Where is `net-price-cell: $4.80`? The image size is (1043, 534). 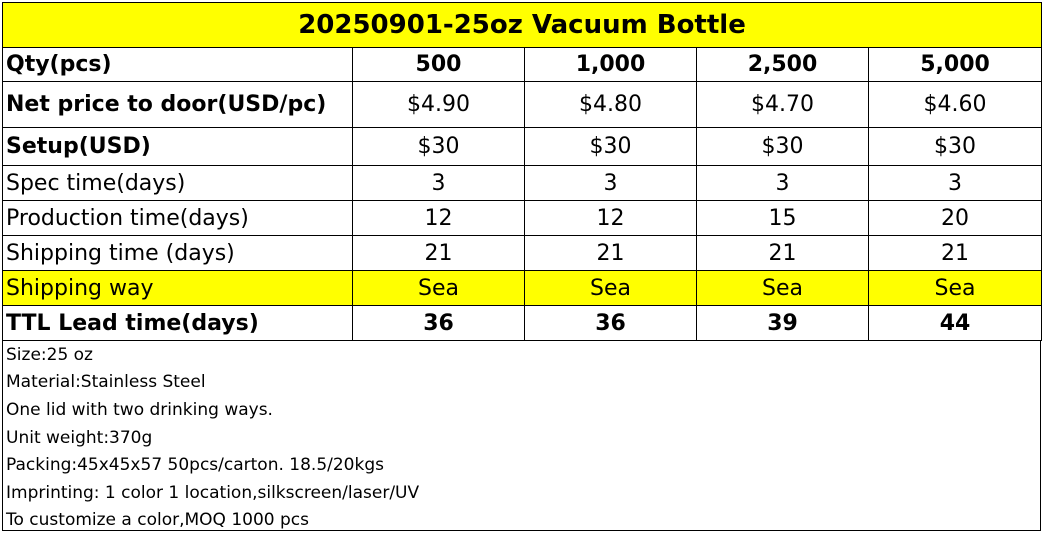 net-price-cell: $4.80 is located at coordinates (610, 104).